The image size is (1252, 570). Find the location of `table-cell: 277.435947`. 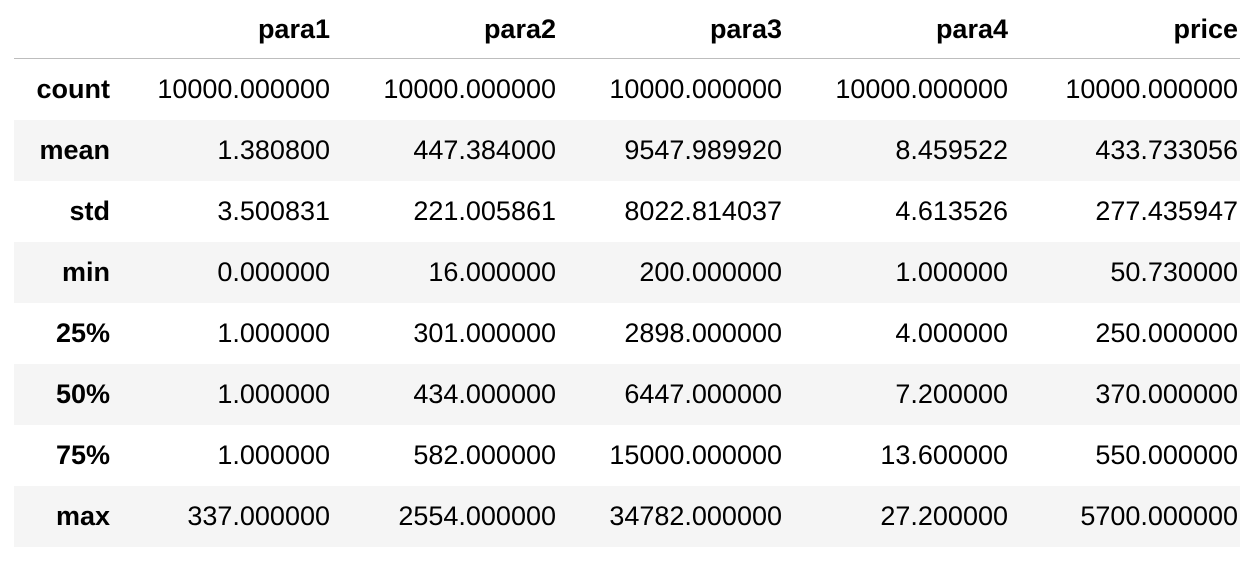

table-cell: 277.435947 is located at coordinates (1125, 211).